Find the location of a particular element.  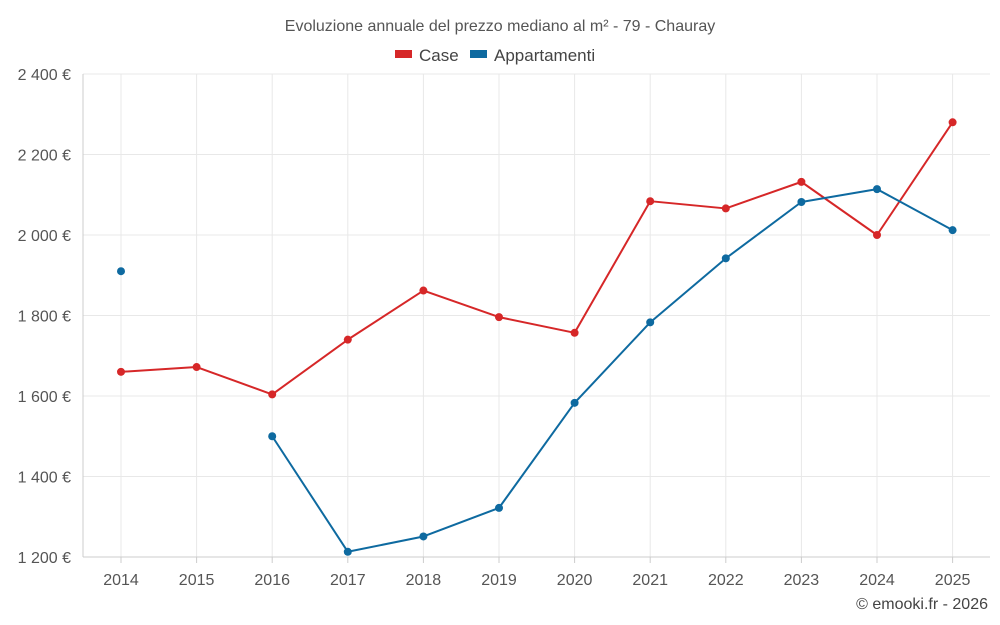

legend-label-case: Case is located at coordinates (439, 55).